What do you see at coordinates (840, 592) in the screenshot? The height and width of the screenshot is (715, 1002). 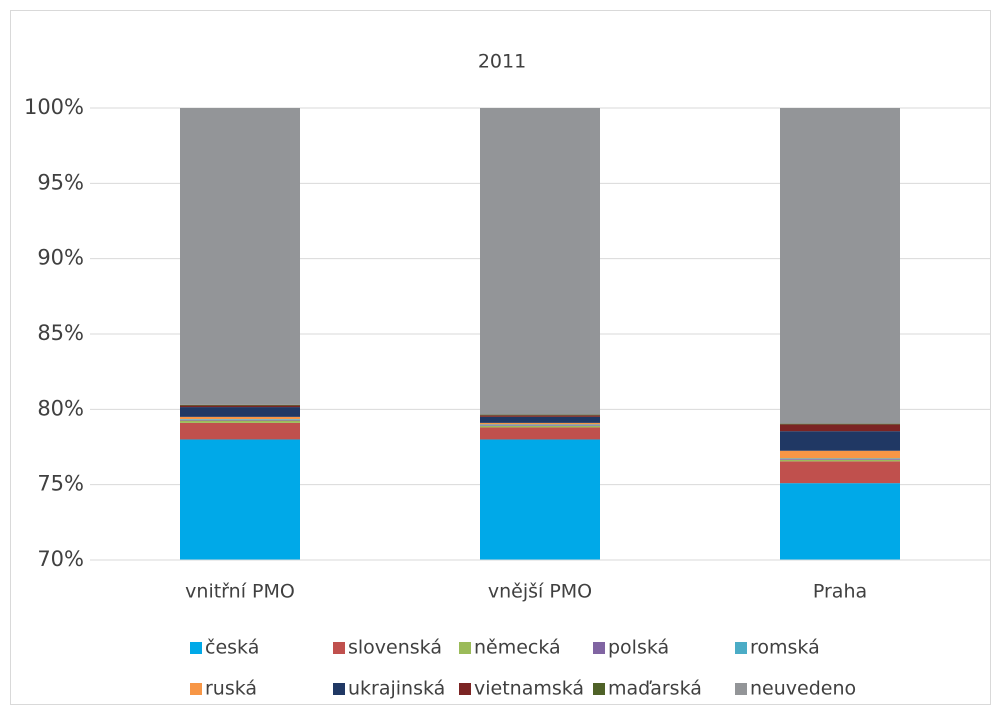 I see `x-tick-label: Praha` at bounding box center [840, 592].